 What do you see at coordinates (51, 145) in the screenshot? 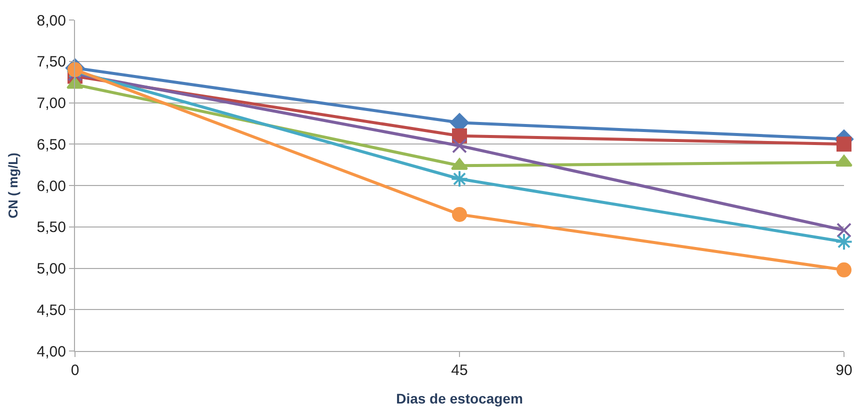
I see `y-tick-label: 6,50` at bounding box center [51, 145].